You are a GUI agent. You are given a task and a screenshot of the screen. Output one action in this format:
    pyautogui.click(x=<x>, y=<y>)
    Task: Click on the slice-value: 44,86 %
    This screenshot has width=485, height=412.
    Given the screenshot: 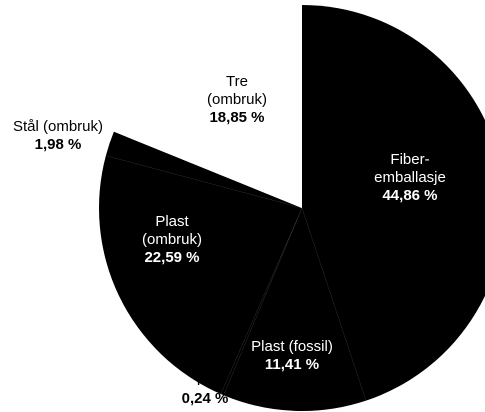 What is the action you would take?
    pyautogui.click(x=410, y=195)
    